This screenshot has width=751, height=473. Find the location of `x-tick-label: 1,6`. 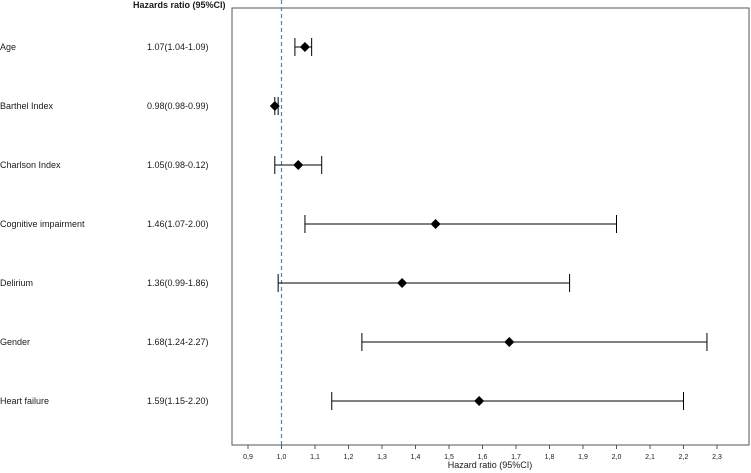

x-tick-label: 1,6 is located at coordinates (483, 457).